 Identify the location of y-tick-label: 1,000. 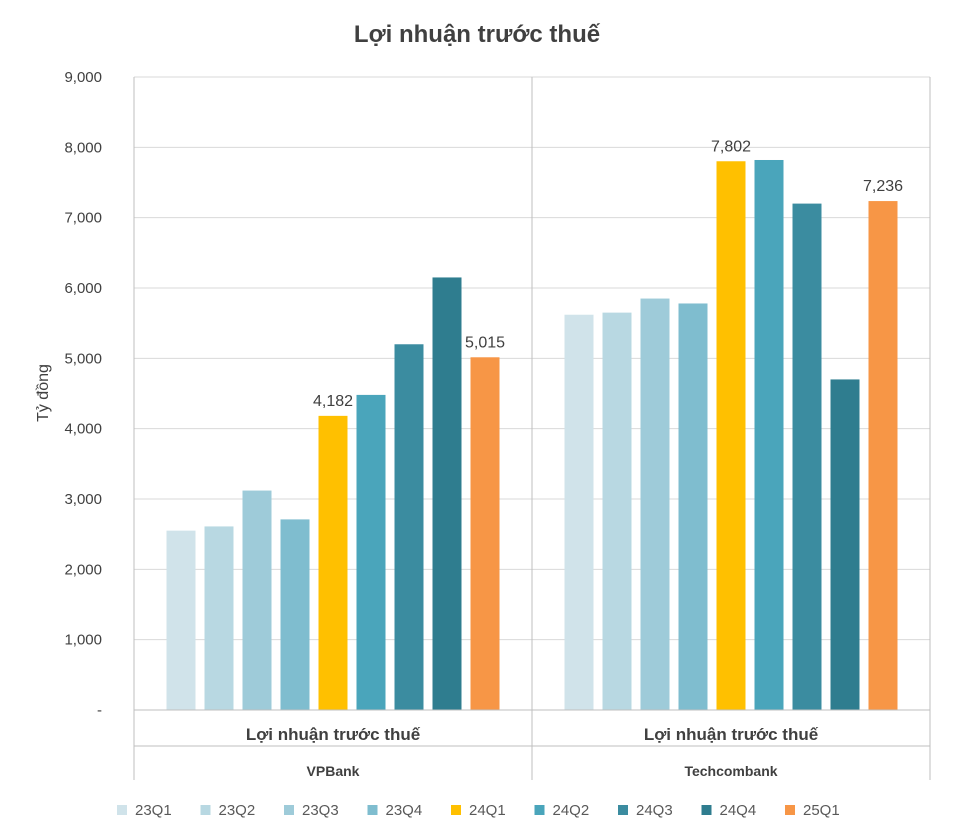
(83, 640).